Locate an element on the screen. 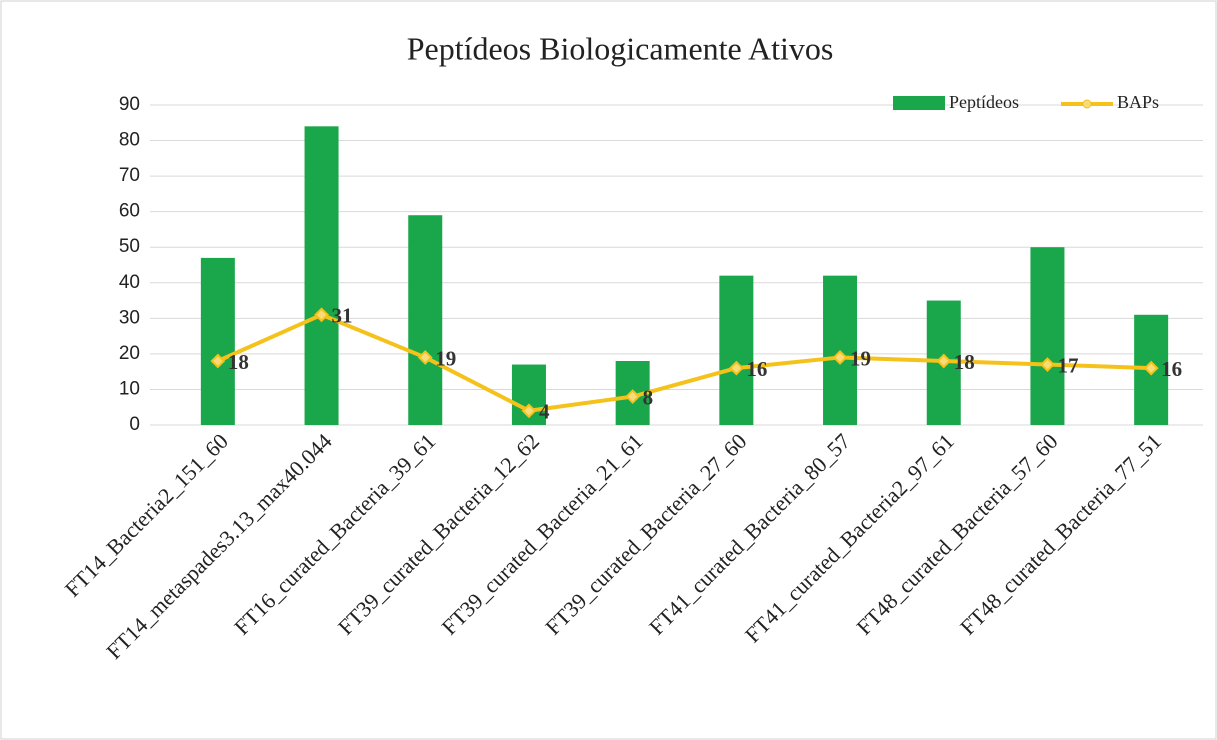 The width and height of the screenshot is (1217, 740). line is located at coordinates (684, 362).